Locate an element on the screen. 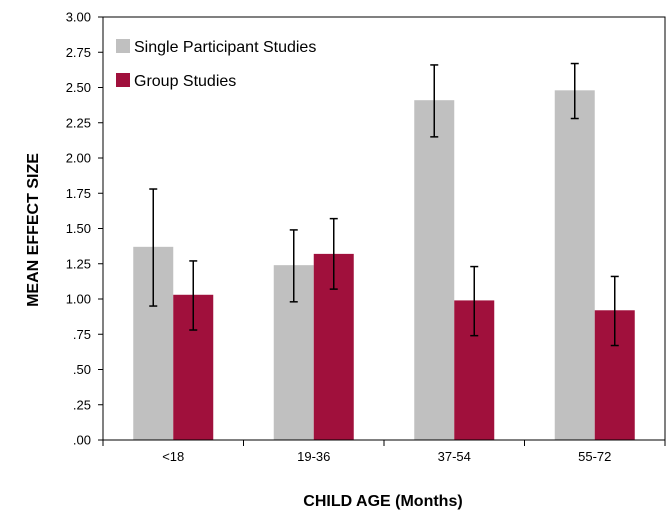  x-tick-label-1: 19-36 is located at coordinates (313, 456).